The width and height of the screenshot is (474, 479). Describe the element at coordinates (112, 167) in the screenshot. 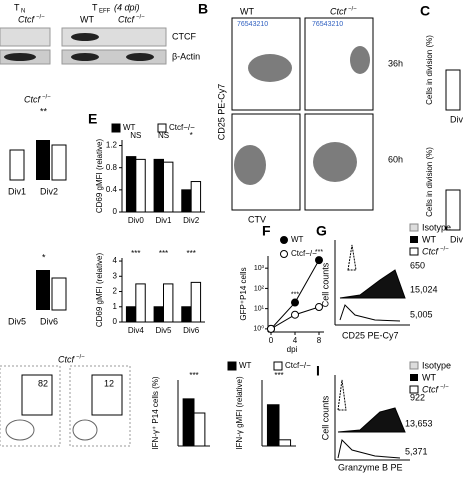

I see `y-tick-label: 0.8` at that location.